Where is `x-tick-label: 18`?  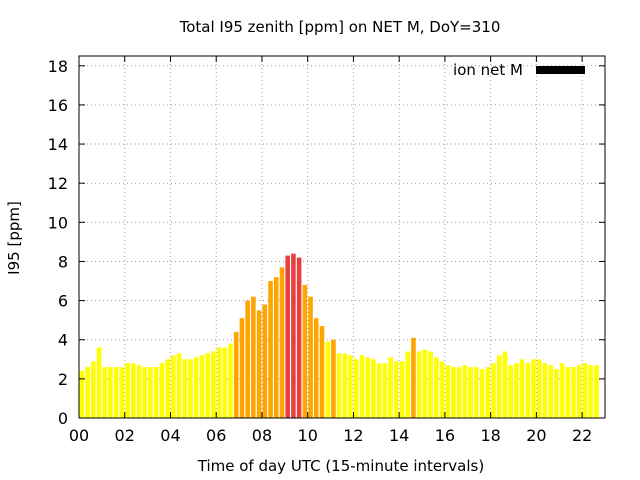 x-tick-label: 18 is located at coordinates (490, 435).